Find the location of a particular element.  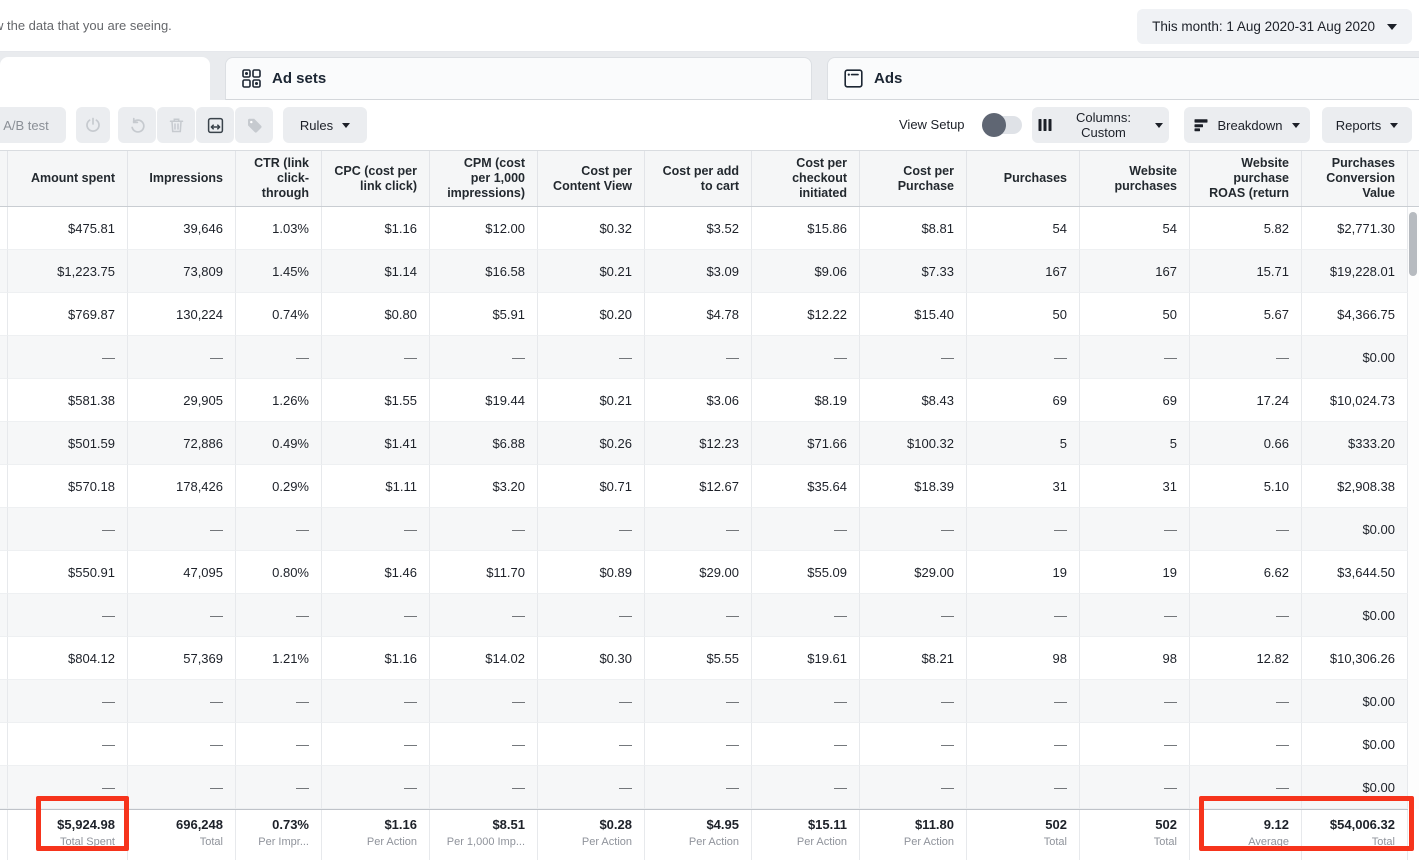

cell: 50 is located at coordinates (1135, 314).